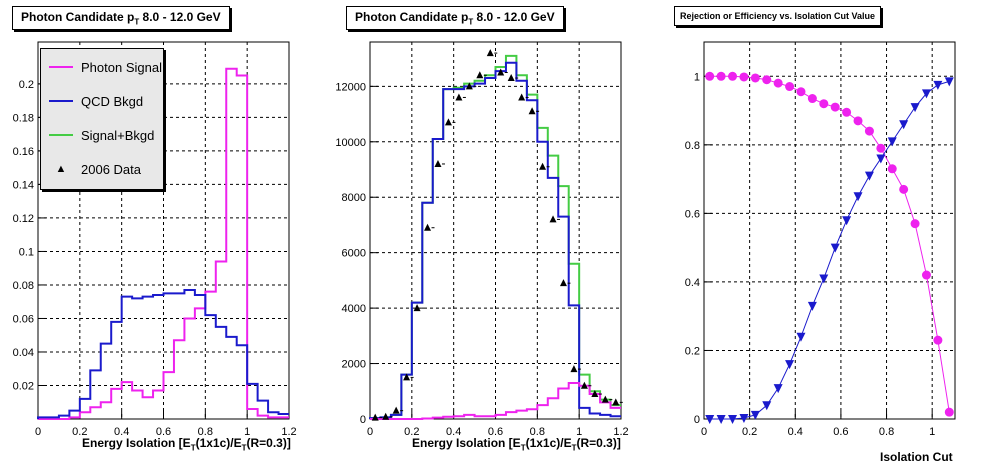  Describe the element at coordinates (354, 365) in the screenshot. I see `y-tick-label: 2000` at that location.